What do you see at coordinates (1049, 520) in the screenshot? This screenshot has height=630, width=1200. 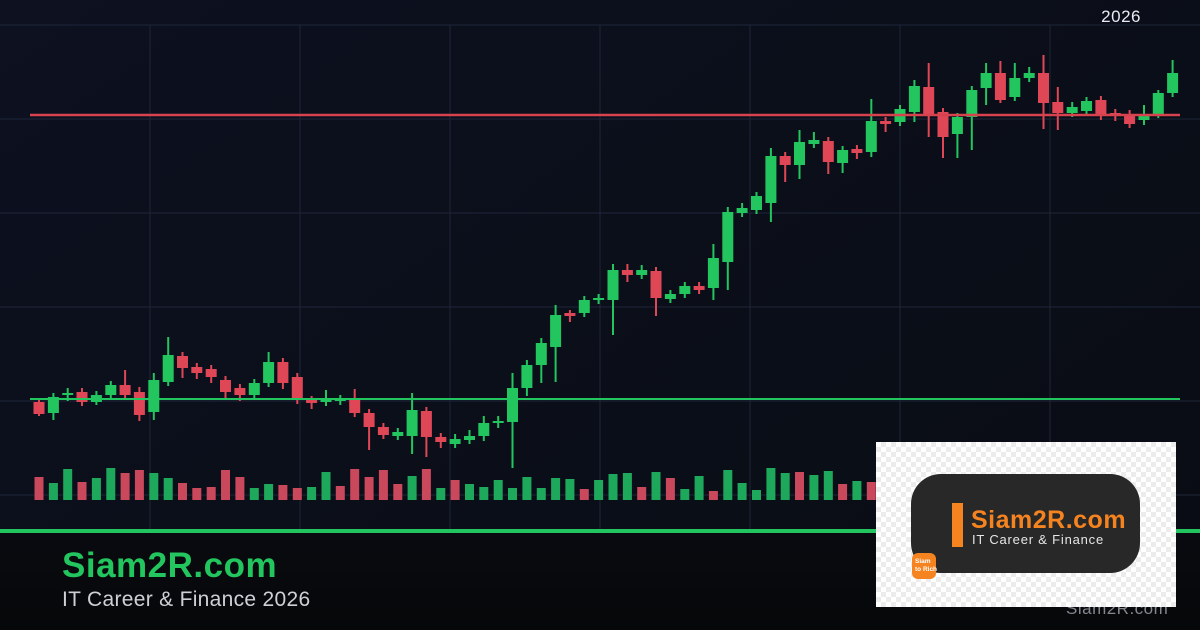 I see `logo-title: Siam2R.com` at bounding box center [1049, 520].